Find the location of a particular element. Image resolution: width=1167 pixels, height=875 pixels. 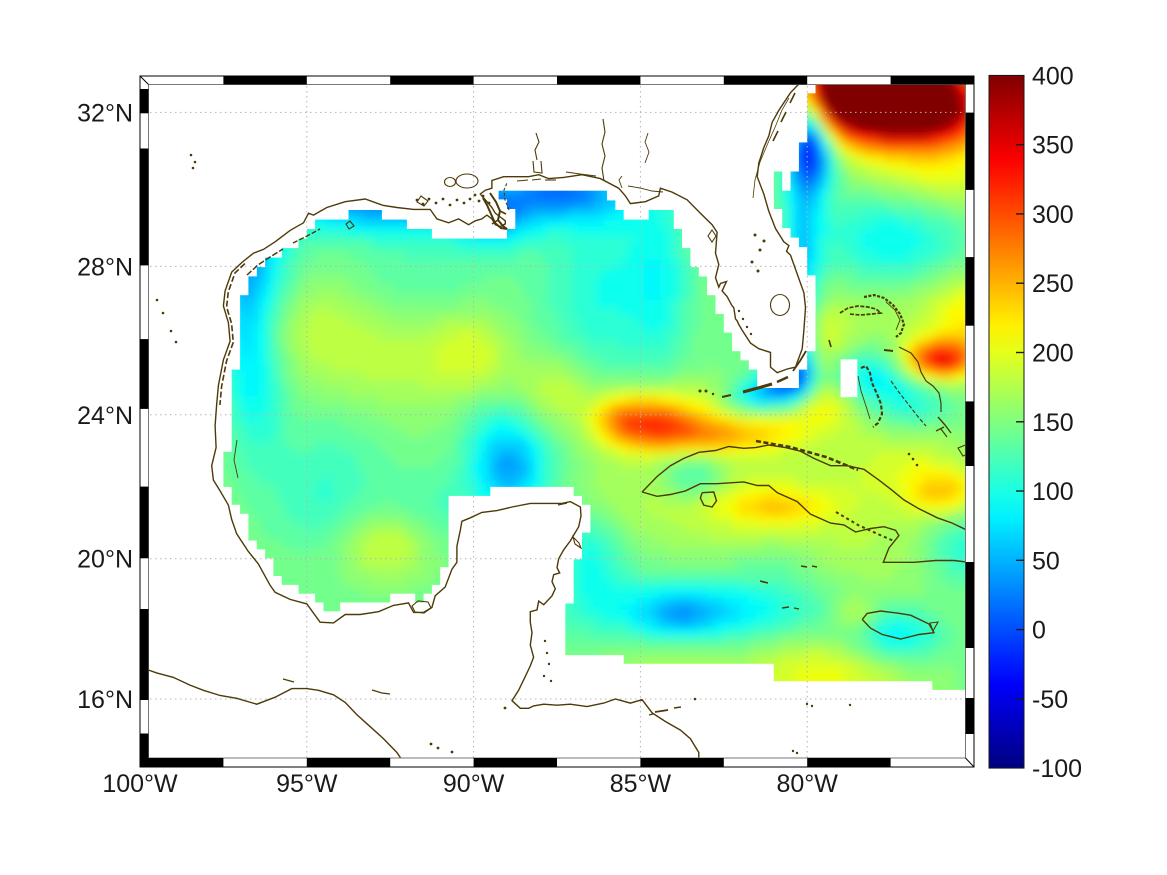

svg-text: 80°W is located at coordinates (807, 784).